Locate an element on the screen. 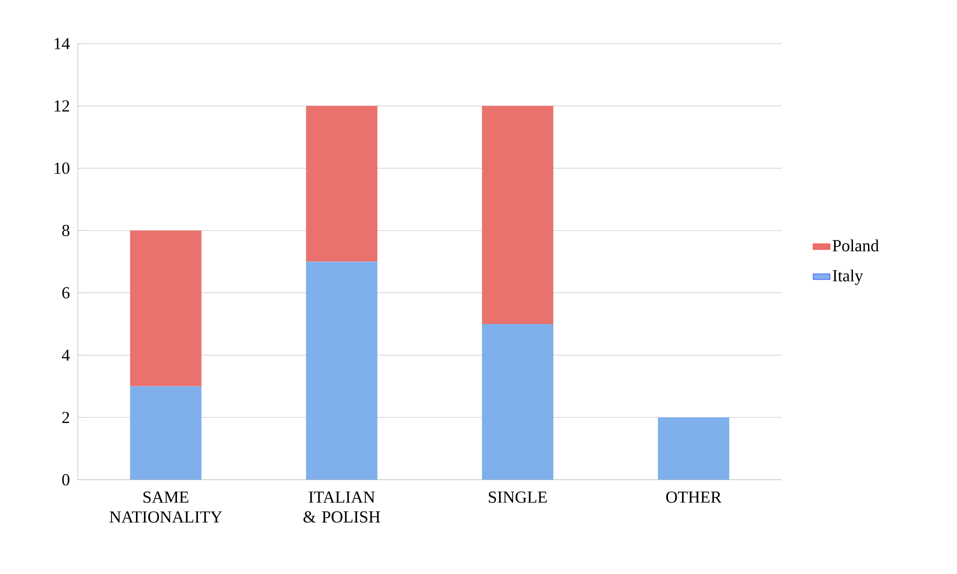 This screenshot has width=957, height=574. legend-label: Italy is located at coordinates (848, 277).